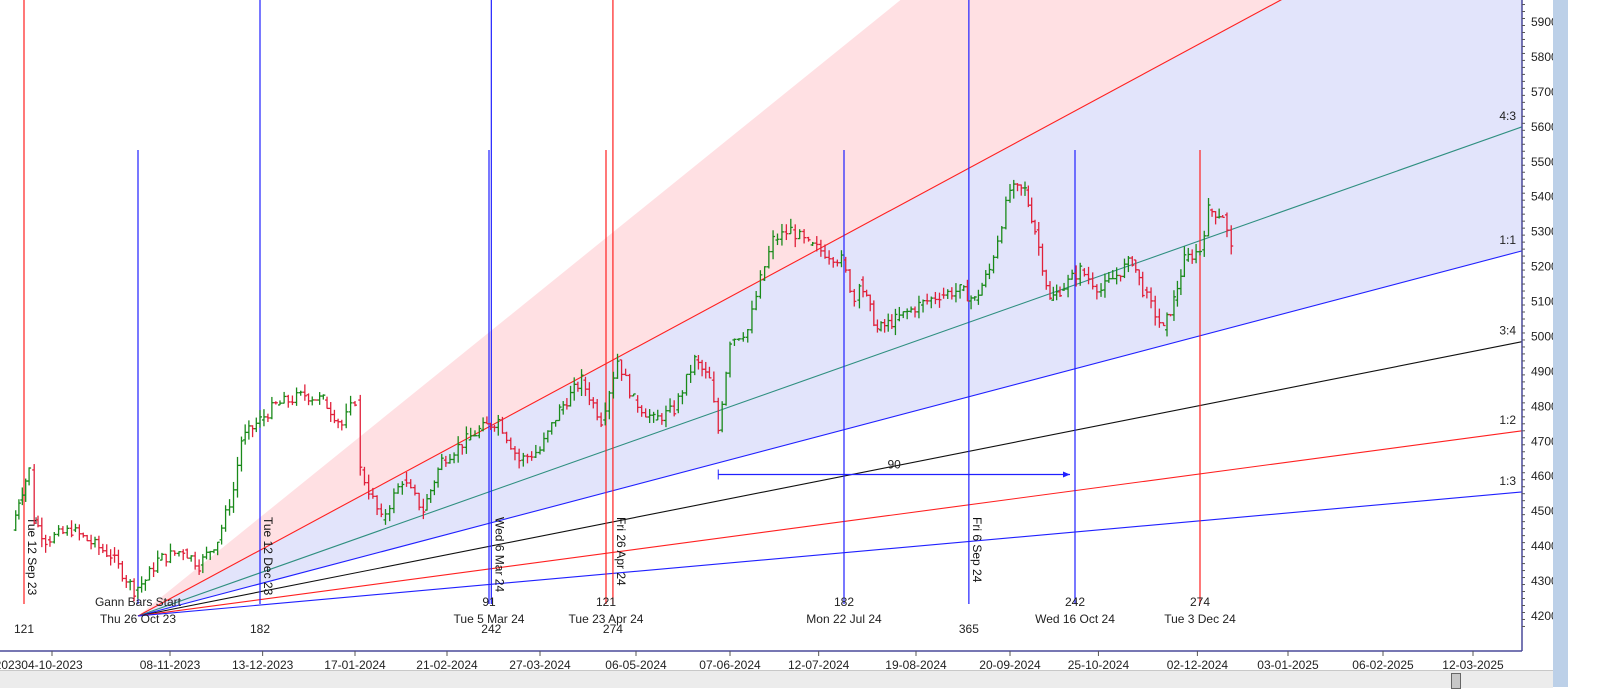 The height and width of the screenshot is (689, 1600). What do you see at coordinates (1560, 343) in the screenshot?
I see `vertical-scrollbar` at bounding box center [1560, 343].